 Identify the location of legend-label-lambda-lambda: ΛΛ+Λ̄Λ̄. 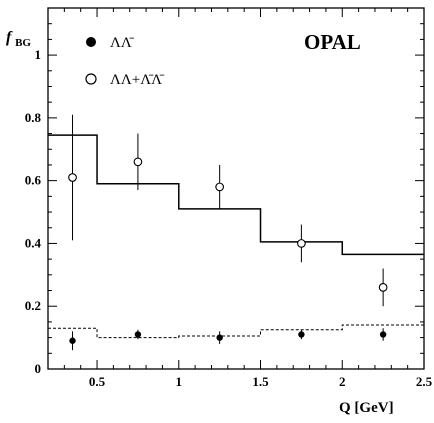
(137, 80).